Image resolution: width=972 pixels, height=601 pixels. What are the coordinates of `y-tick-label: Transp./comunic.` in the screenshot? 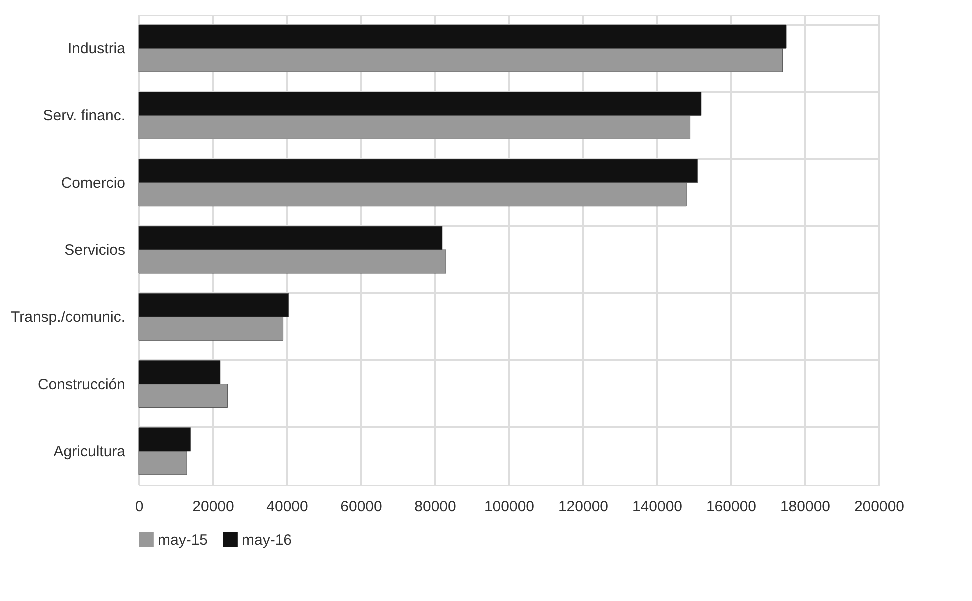 It's located at (68, 317).